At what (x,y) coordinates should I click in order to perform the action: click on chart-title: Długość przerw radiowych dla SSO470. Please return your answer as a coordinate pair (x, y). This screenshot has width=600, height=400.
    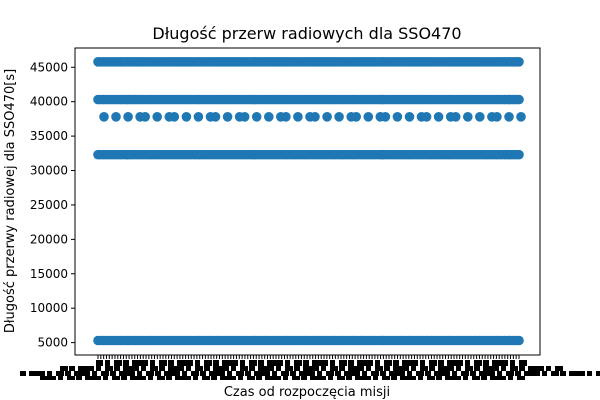
    Looking at the image, I should click on (306, 33).